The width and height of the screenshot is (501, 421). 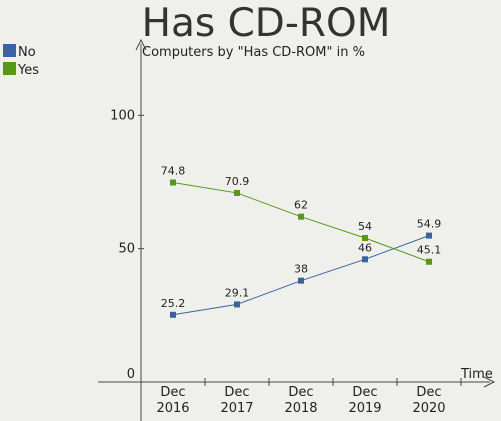 What do you see at coordinates (28, 70) in the screenshot?
I see `legend-label-yes: Yes` at bounding box center [28, 70].